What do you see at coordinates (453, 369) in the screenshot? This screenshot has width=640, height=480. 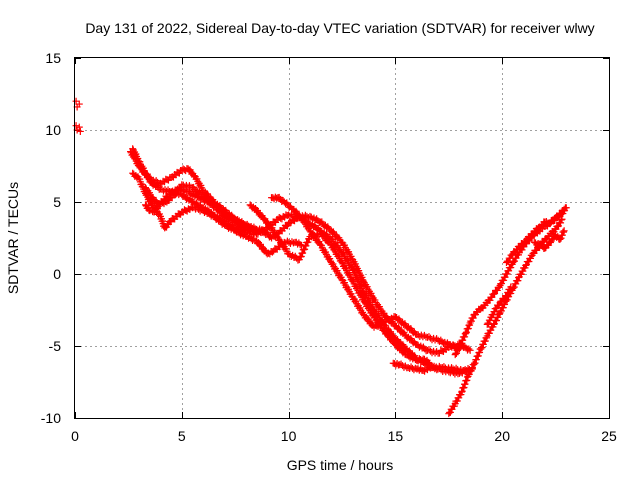 I see `data-point-track-h` at bounding box center [453, 369].